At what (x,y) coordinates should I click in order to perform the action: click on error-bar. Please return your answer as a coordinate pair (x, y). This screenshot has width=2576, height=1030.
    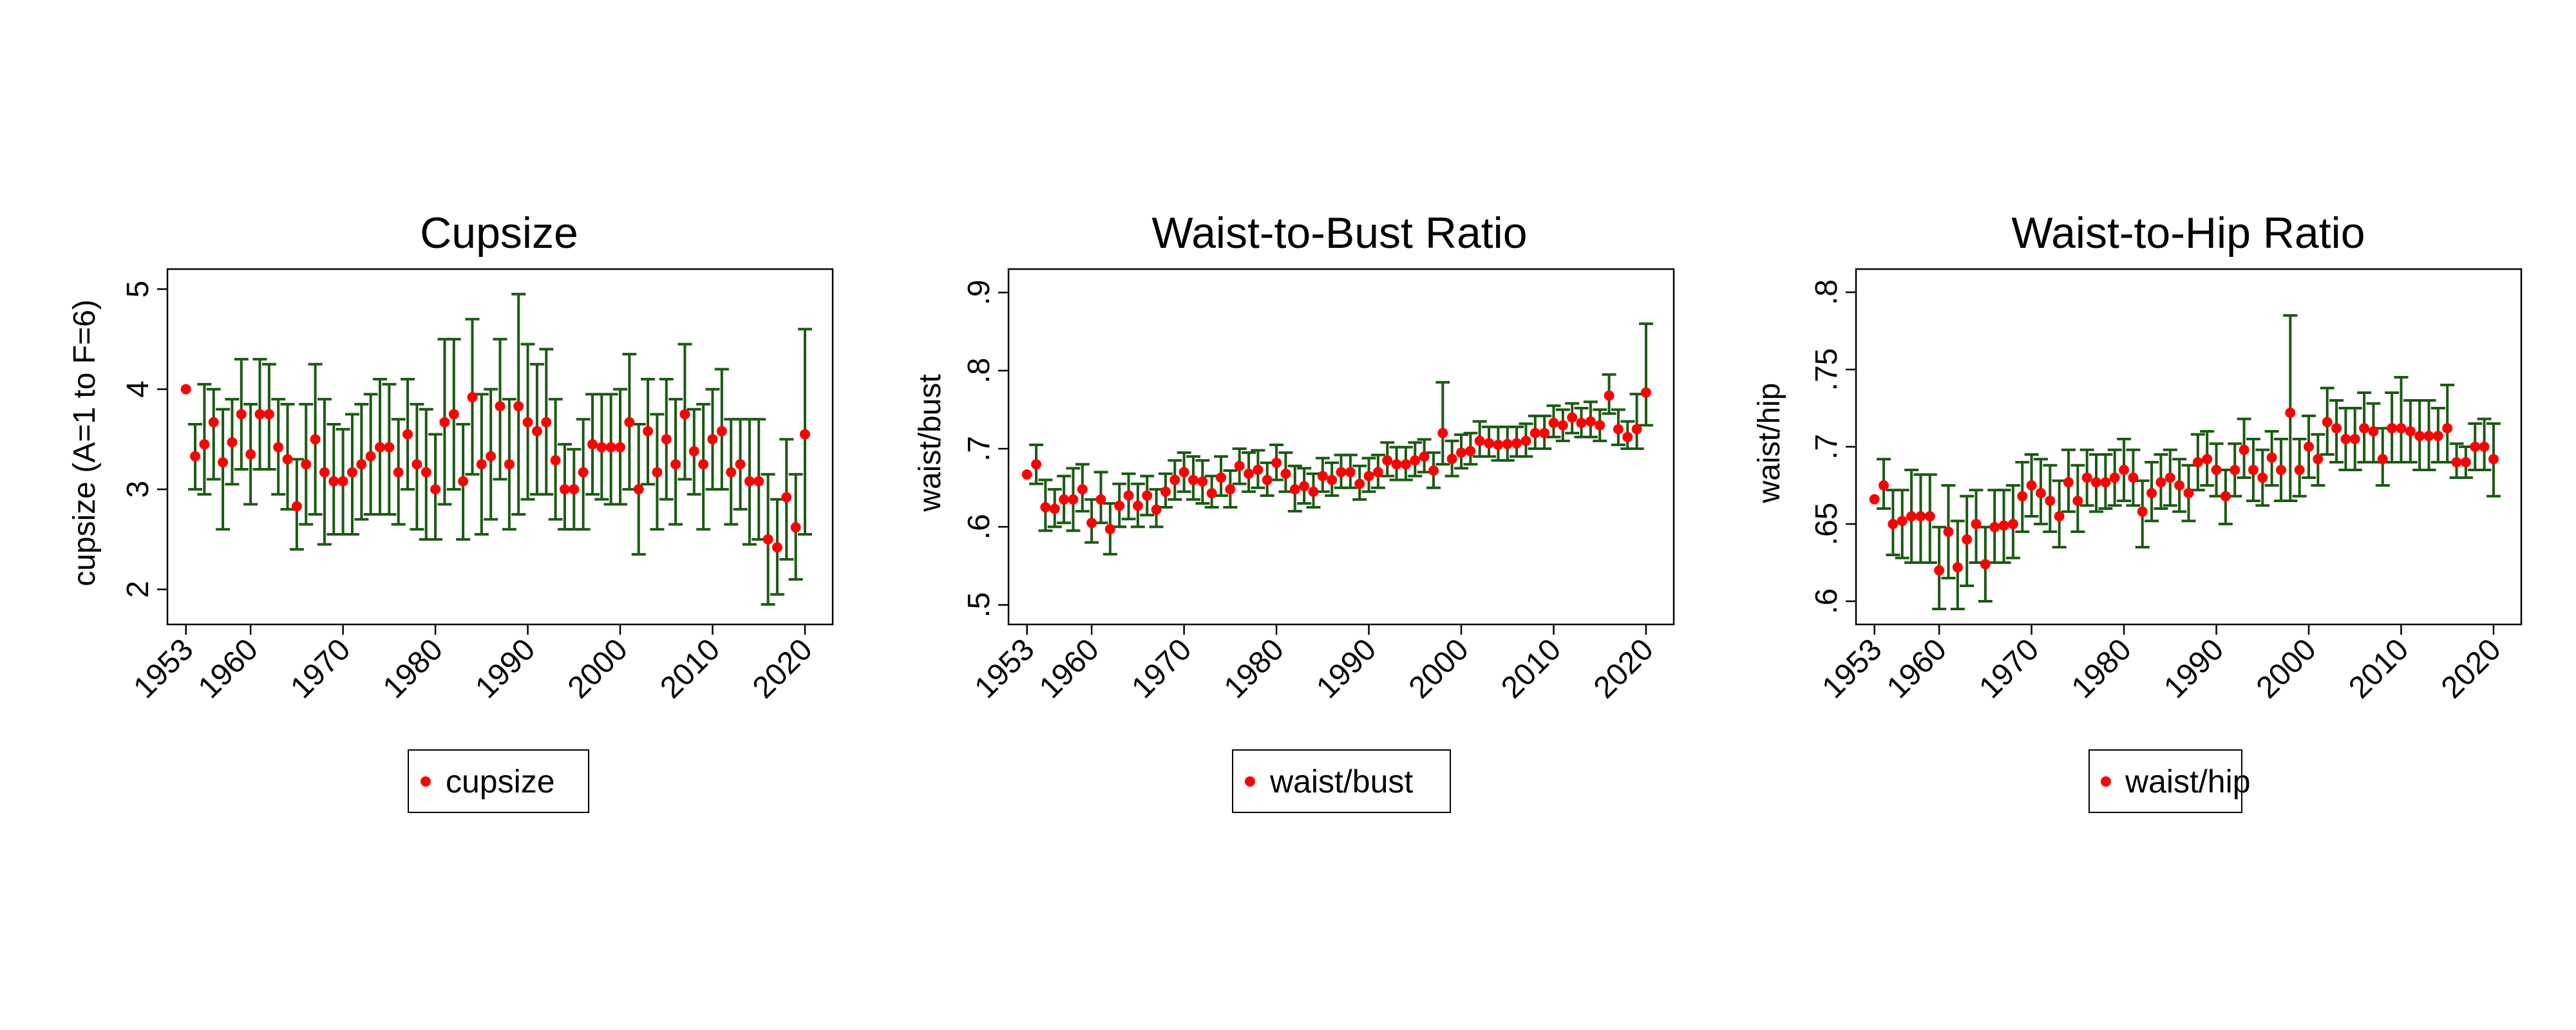
    Looking at the image, I should click on (1645, 375).